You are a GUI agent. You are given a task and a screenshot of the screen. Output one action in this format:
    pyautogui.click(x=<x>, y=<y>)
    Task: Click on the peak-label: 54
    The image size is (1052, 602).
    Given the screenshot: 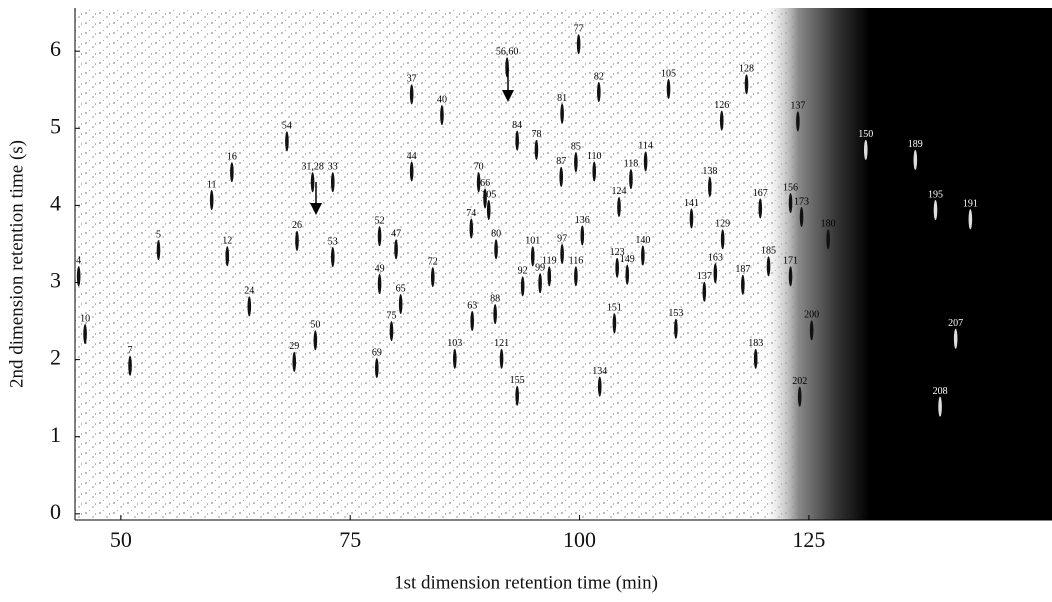 What is the action you would take?
    pyautogui.click(x=287, y=126)
    